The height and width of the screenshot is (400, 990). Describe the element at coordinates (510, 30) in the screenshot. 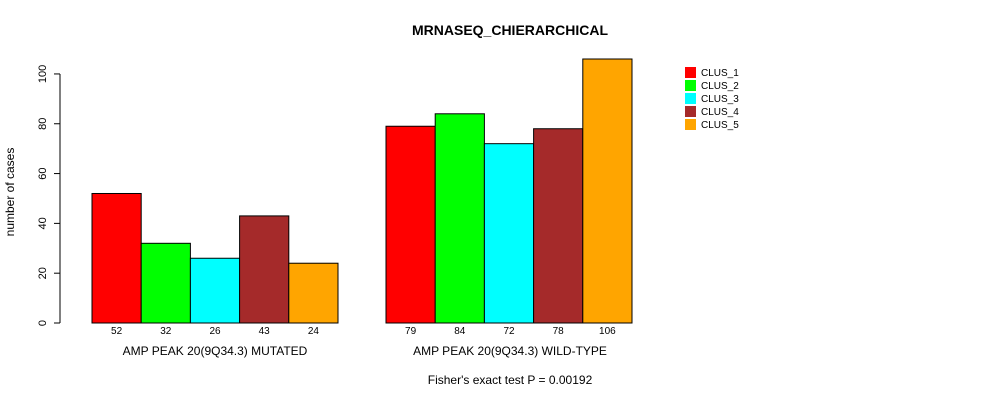

I see `chart-title: MRNASEQ_CHIERARCHICAL` at that location.